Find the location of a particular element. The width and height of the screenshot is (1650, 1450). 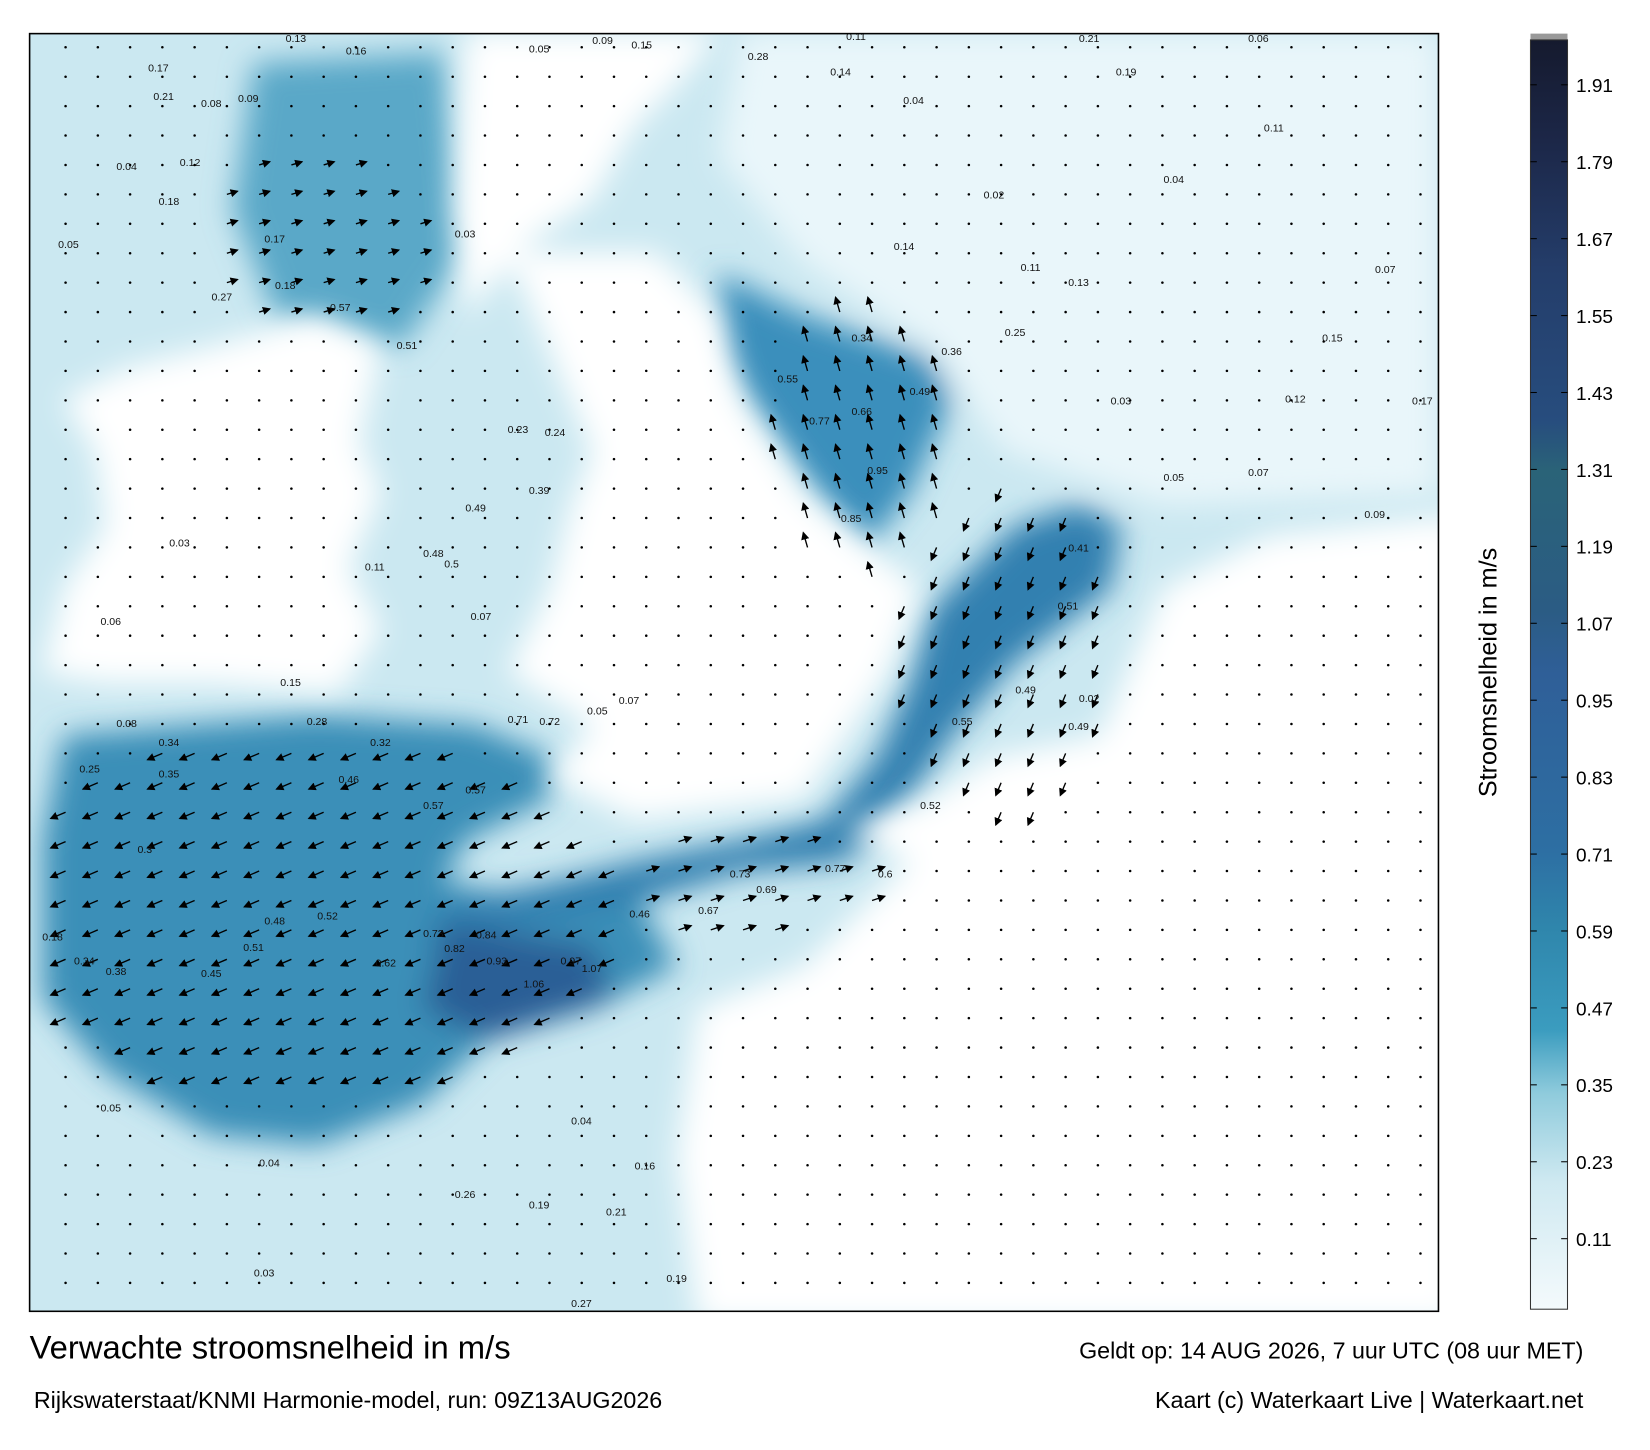

colorbar-tick-label: 1.31 is located at coordinates (1594, 471).